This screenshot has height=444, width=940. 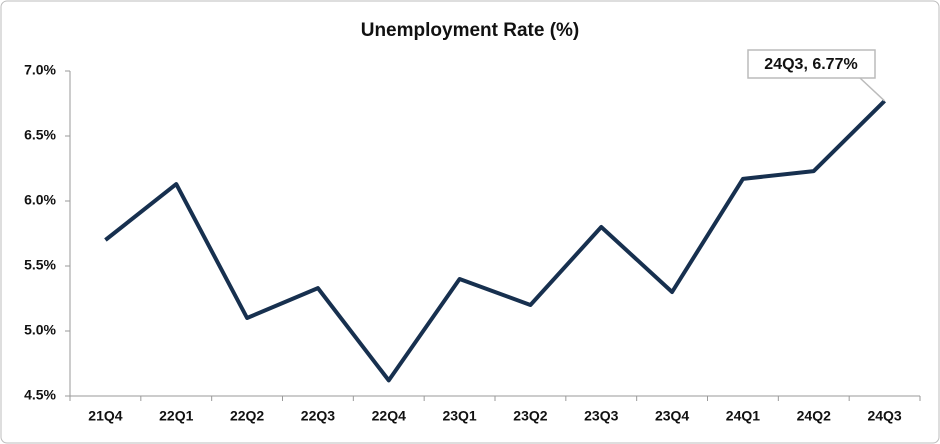 What do you see at coordinates (40, 135) in the screenshot?
I see `y-tick-label: 6.5%` at bounding box center [40, 135].